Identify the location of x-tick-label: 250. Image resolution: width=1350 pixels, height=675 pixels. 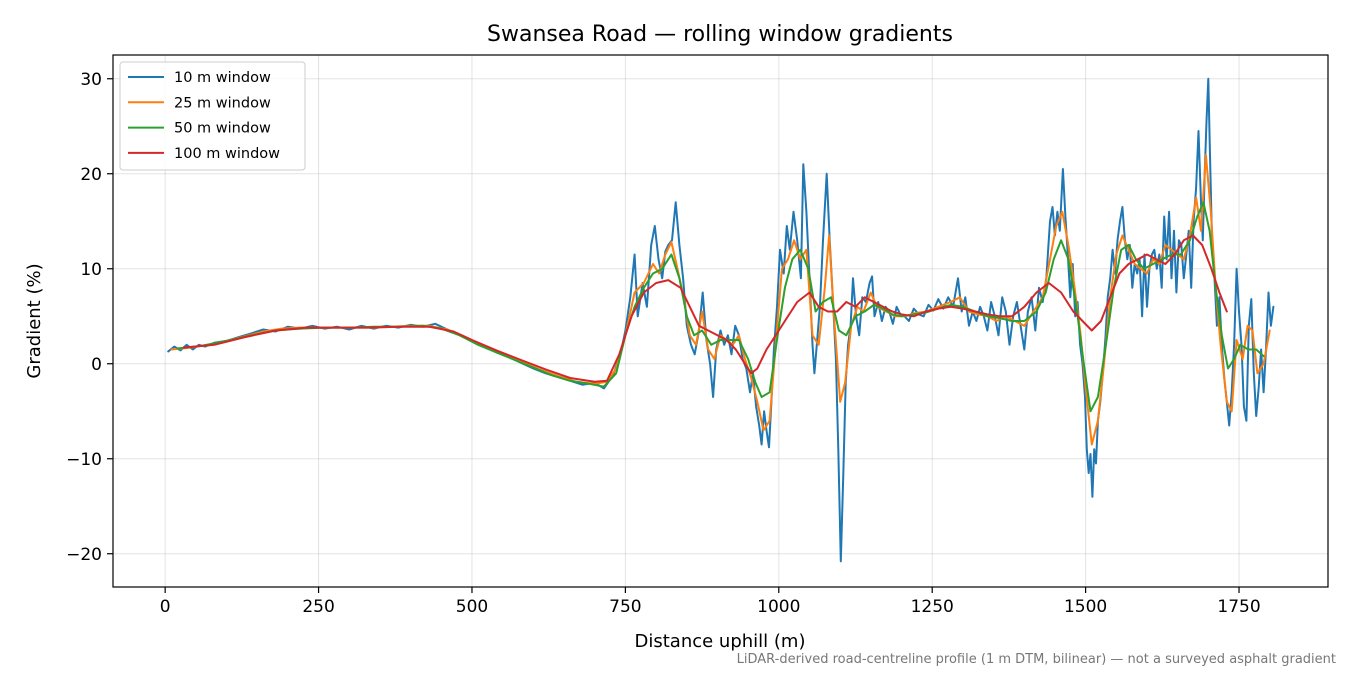
(318, 607).